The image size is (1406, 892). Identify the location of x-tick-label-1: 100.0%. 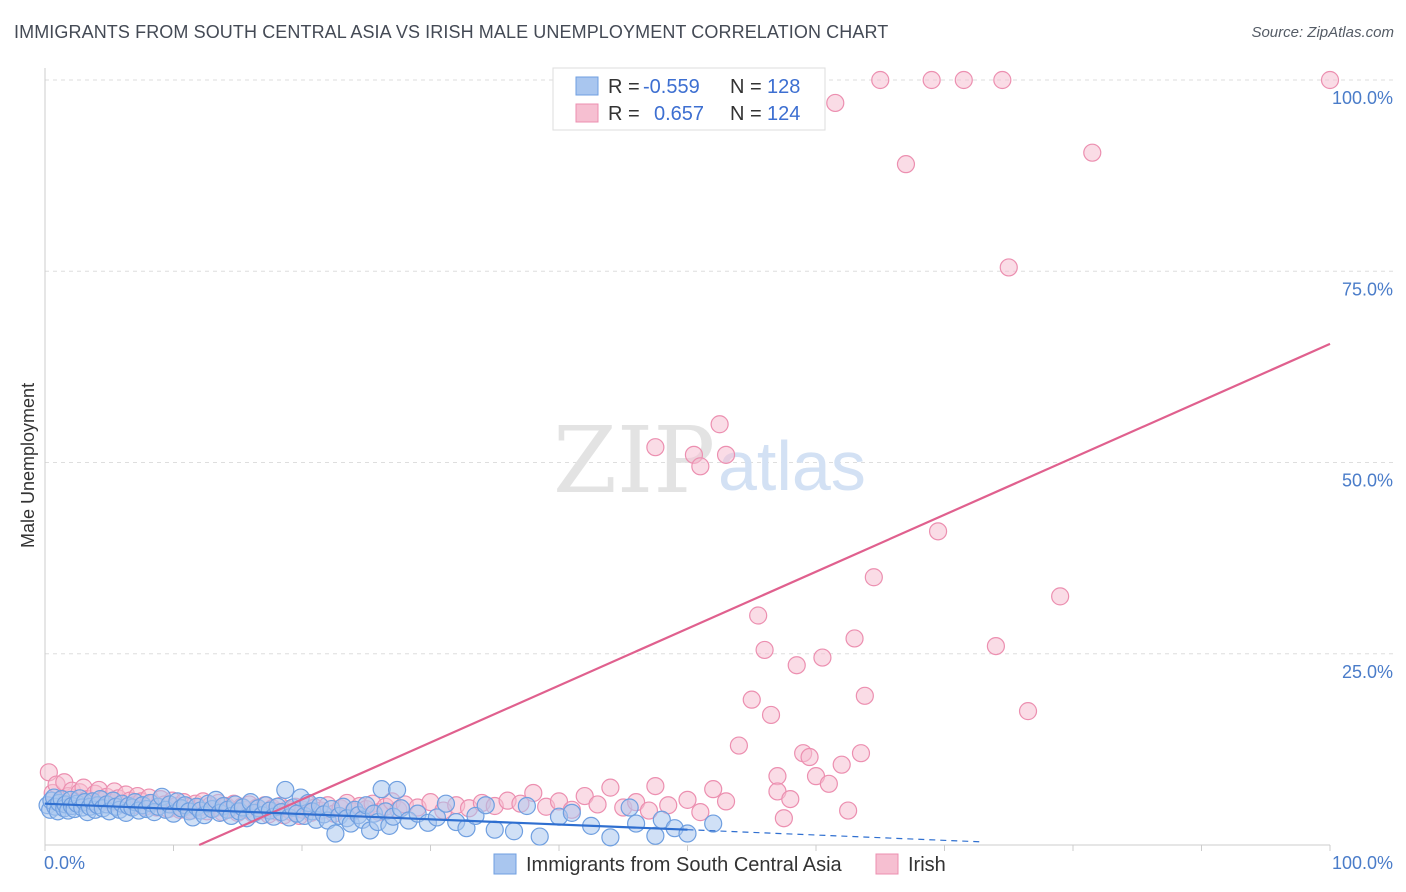
(1362, 863).